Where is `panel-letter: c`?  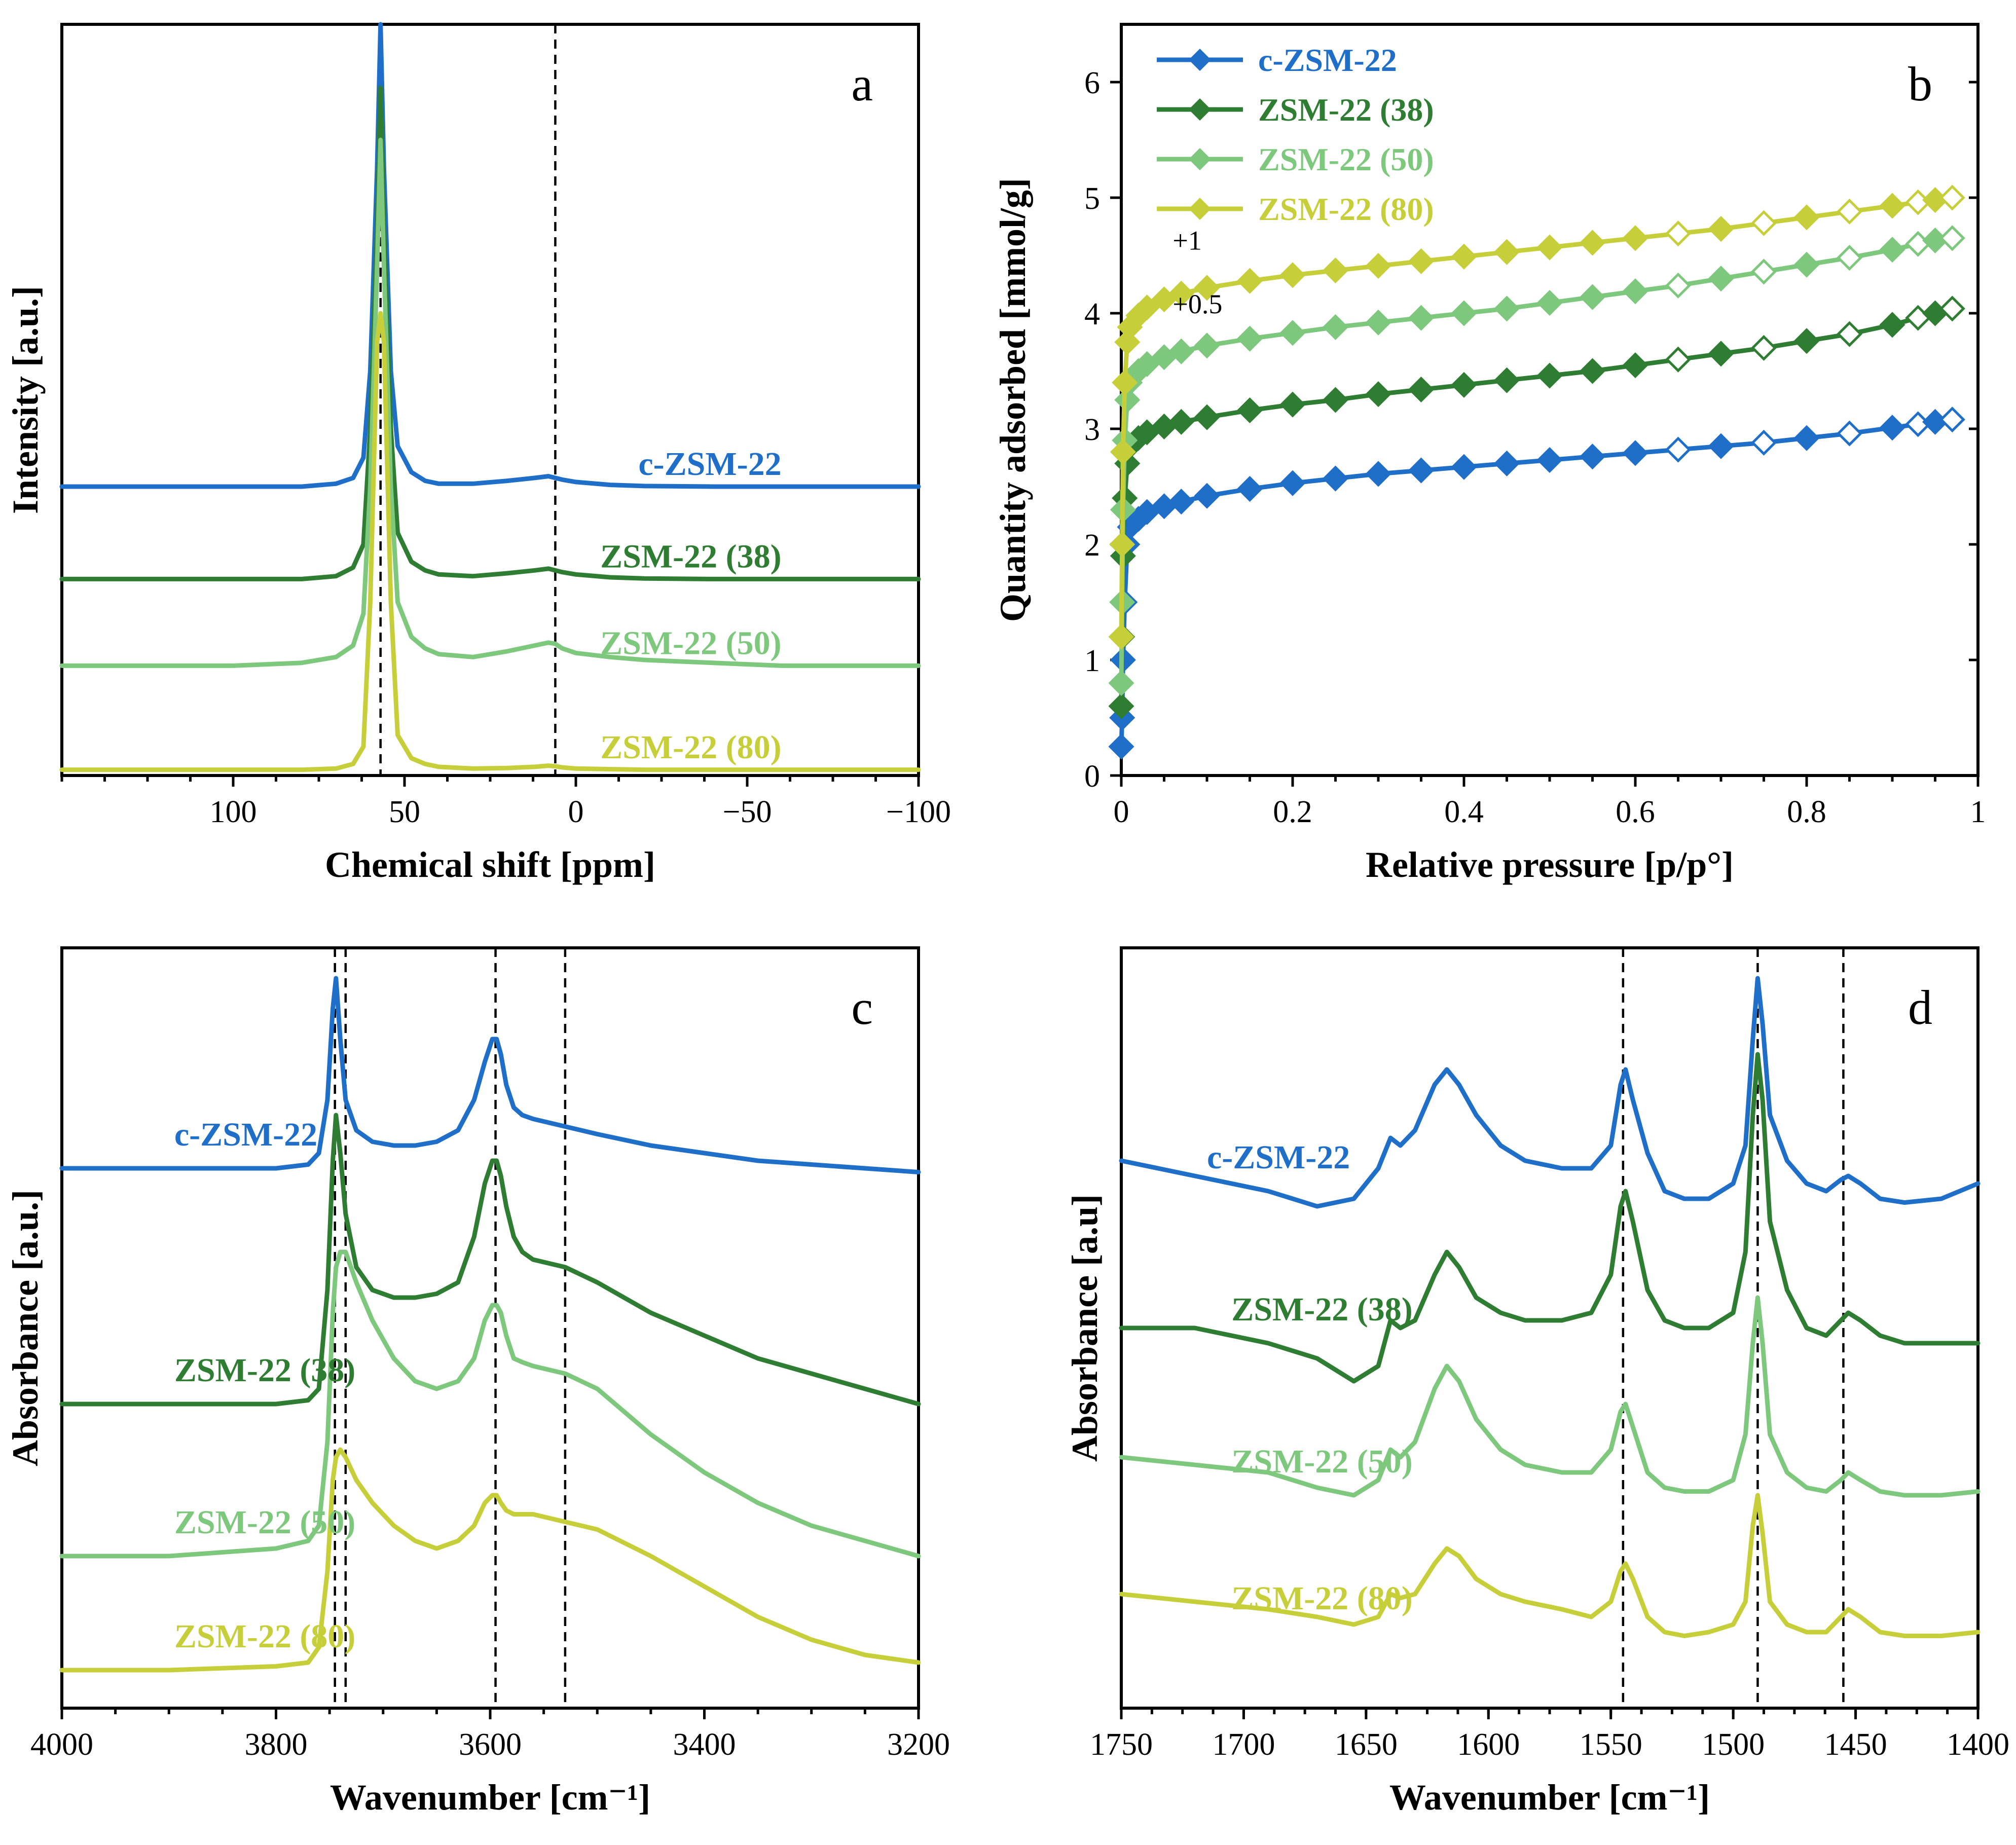 panel-letter: c is located at coordinates (862, 1007).